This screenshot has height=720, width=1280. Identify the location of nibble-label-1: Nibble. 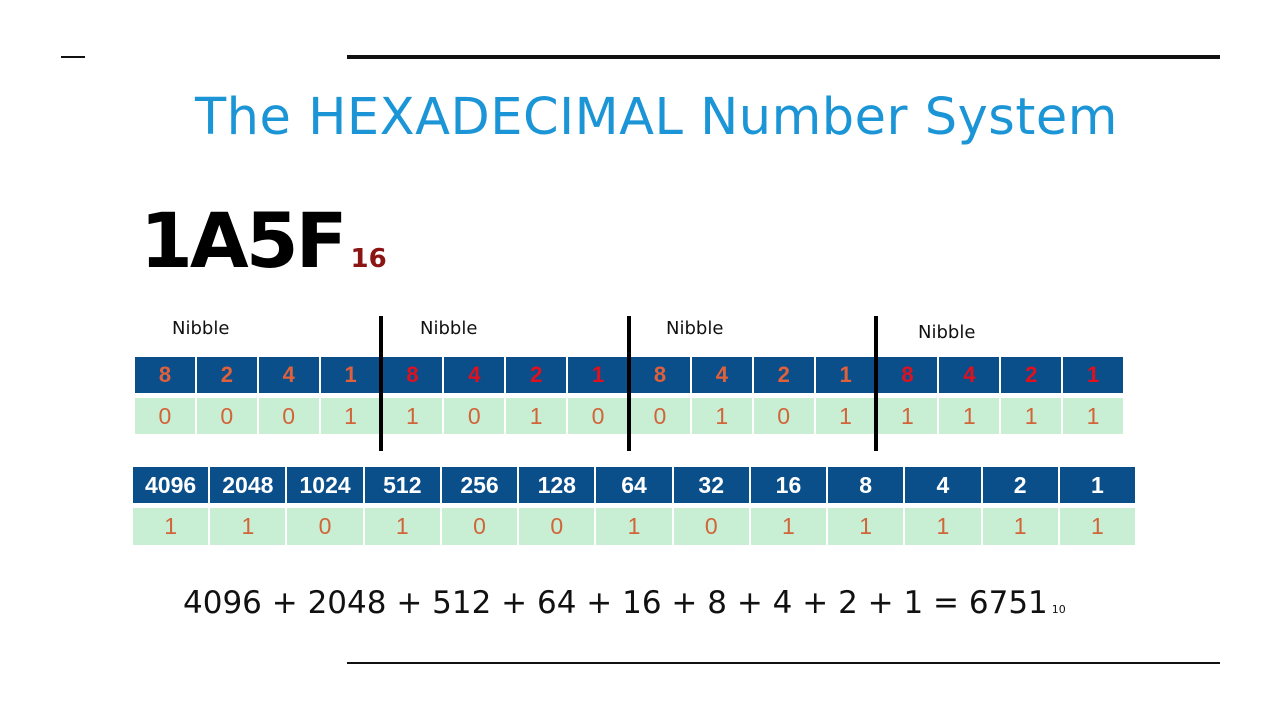
(201, 328).